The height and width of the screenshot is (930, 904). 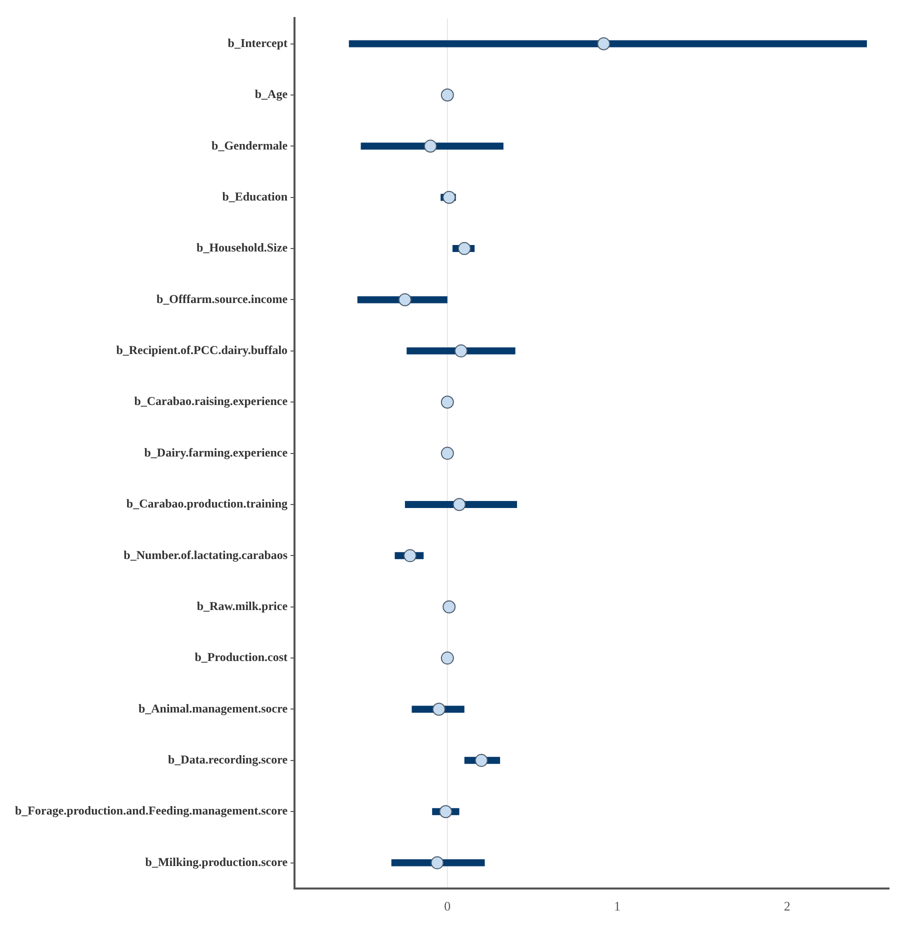 I want to click on y-tick-label: b_Dairy.farming.experience, so click(x=216, y=452).